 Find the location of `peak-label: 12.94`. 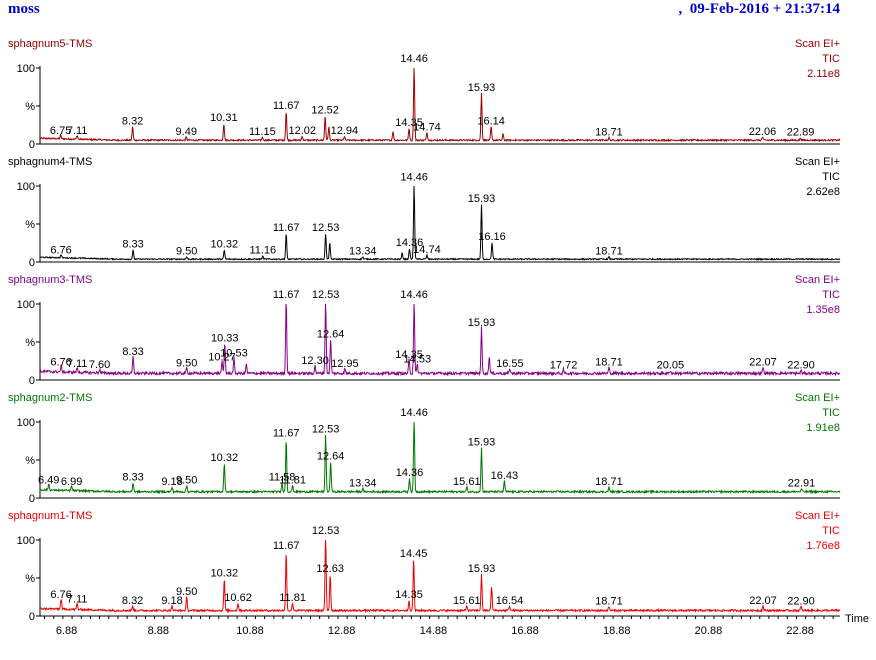

peak-label: 12.94 is located at coordinates (345, 131).